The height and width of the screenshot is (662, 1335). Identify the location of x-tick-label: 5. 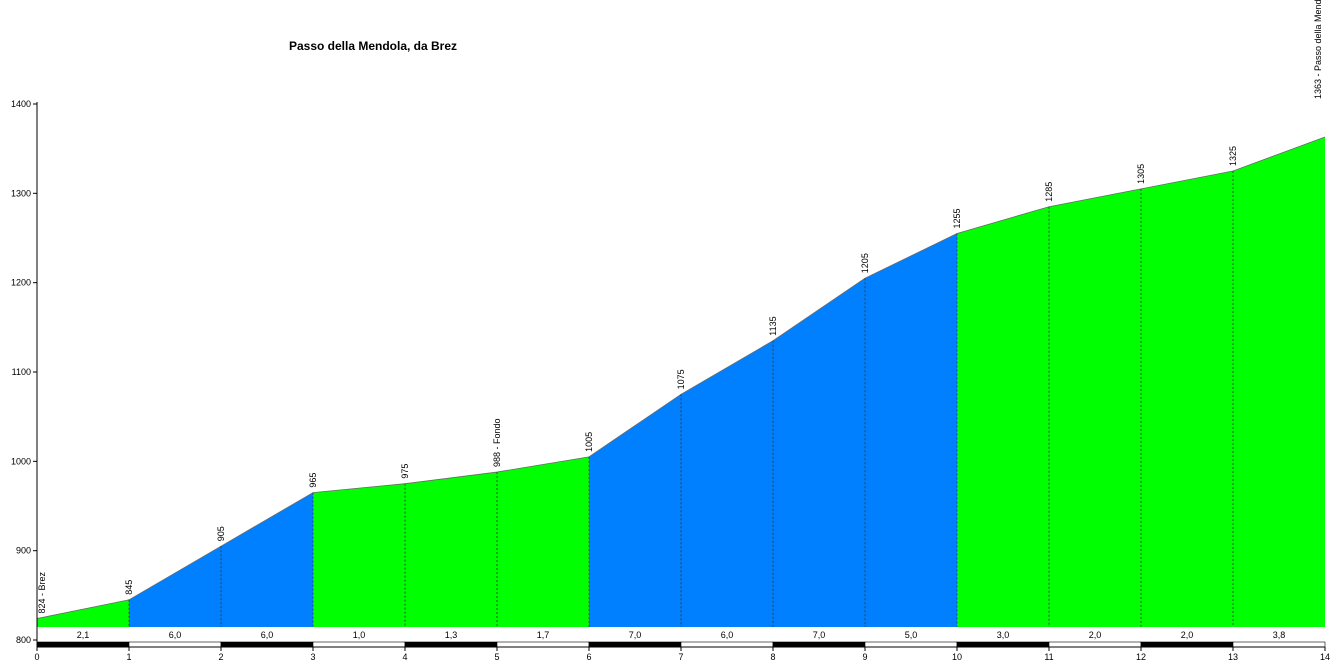
(496, 657).